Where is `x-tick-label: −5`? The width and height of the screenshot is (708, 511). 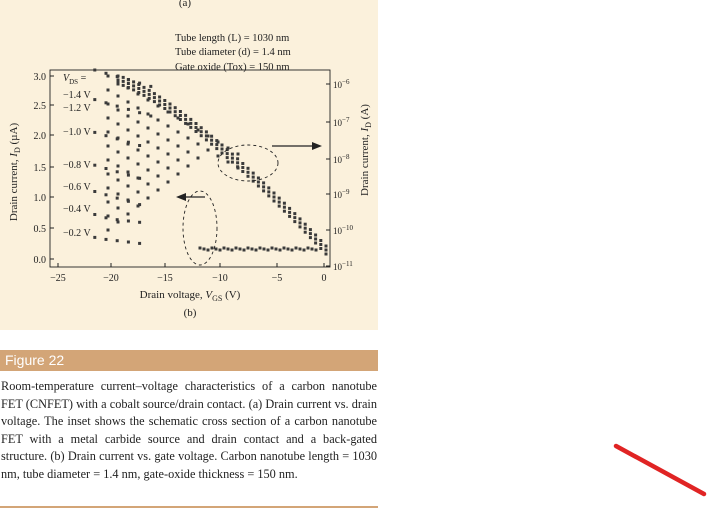 x-tick-label: −5 is located at coordinates (277, 278).